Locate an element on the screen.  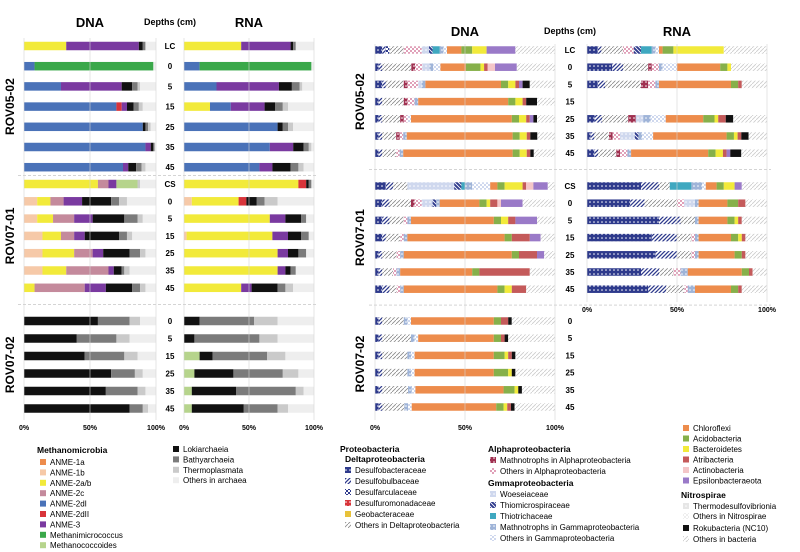
bar-dna-rov07-01-0-others-in-alphaproteobacteria is located at coordinates (418, 203).